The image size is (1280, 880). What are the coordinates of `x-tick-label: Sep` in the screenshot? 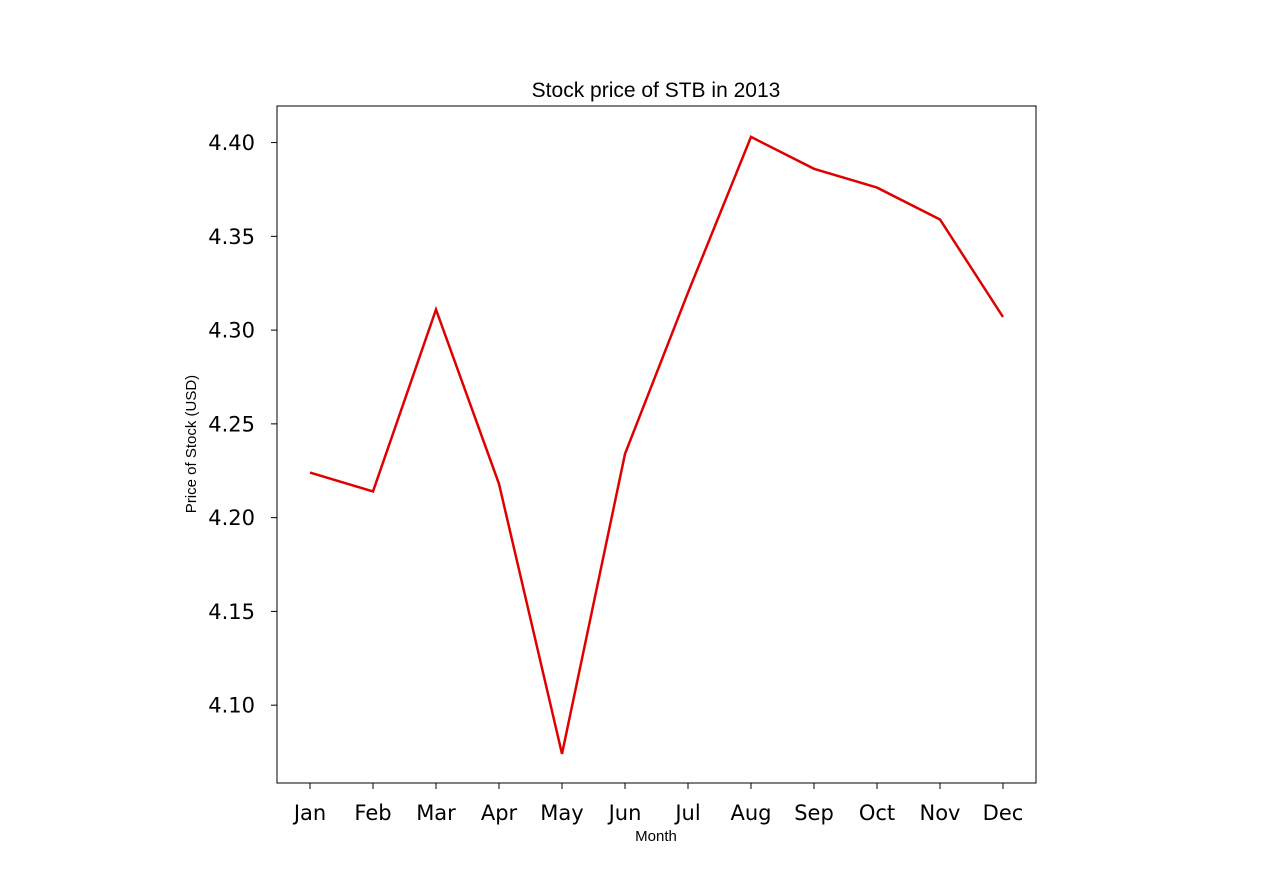 It's located at (814, 813).